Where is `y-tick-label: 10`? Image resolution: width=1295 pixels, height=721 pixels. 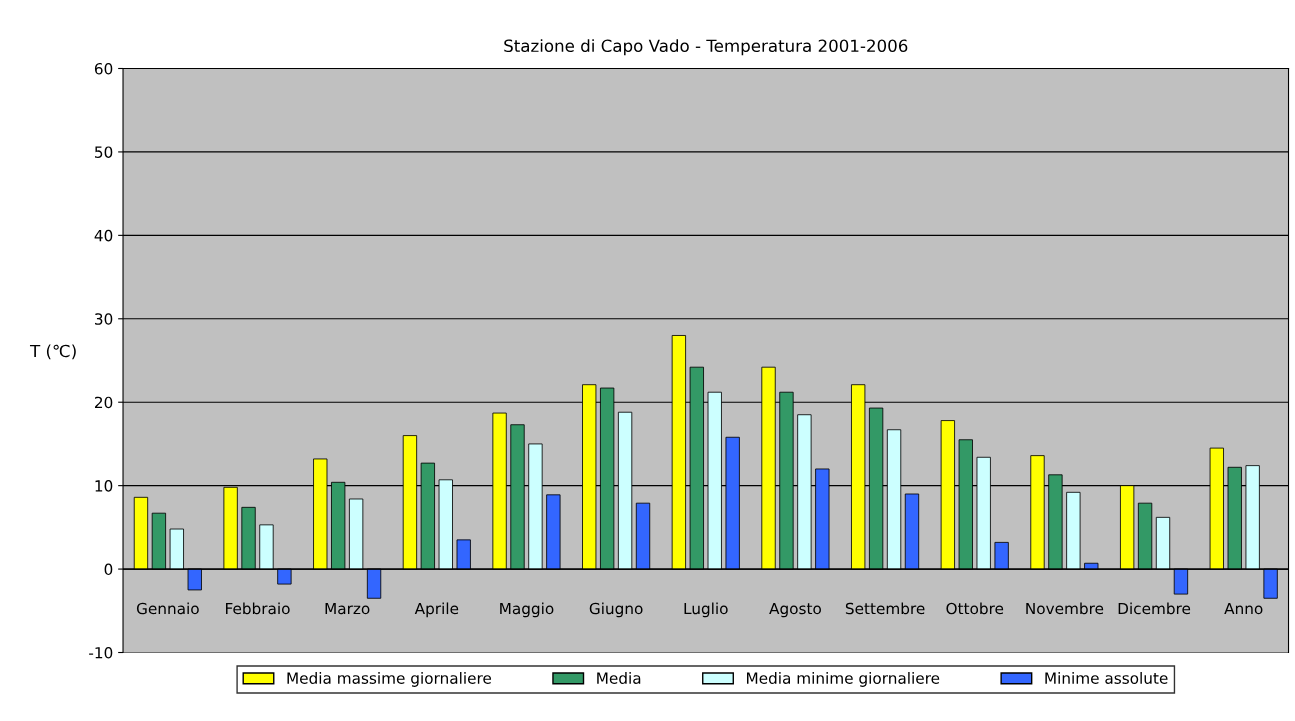
y-tick-label: 10 is located at coordinates (104, 486).